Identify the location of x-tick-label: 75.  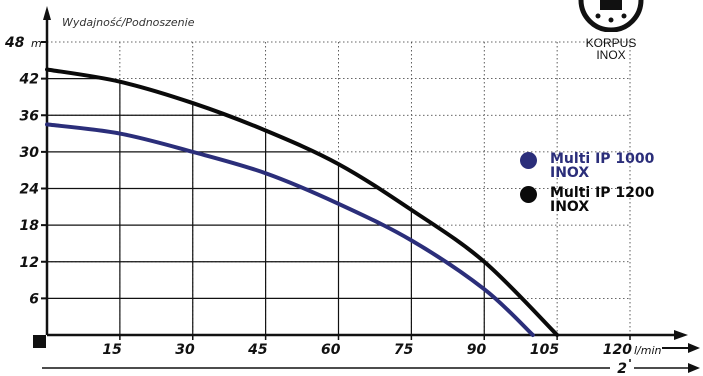
(404, 350).